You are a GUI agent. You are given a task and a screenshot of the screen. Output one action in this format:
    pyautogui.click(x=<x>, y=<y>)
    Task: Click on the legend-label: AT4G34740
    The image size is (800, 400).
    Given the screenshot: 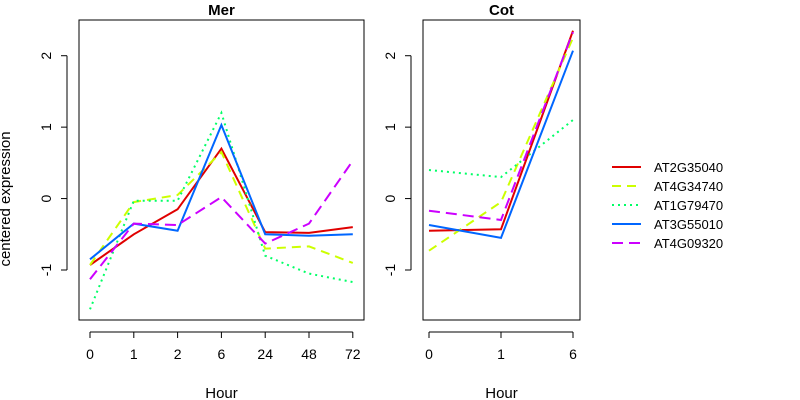 What is the action you would take?
    pyautogui.click(x=688, y=186)
    